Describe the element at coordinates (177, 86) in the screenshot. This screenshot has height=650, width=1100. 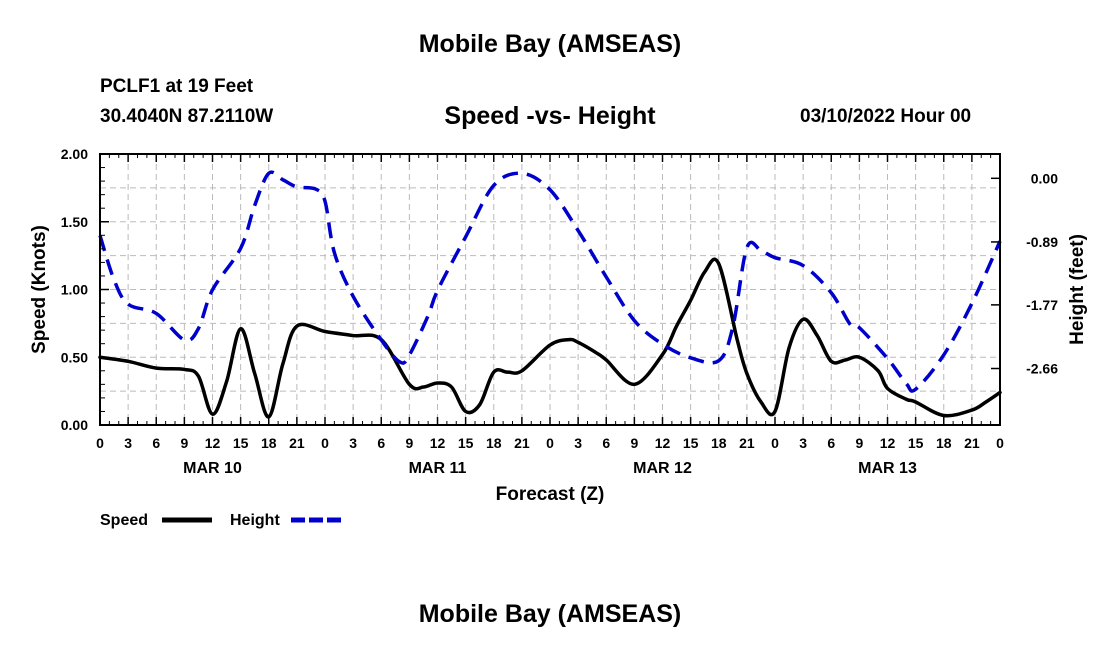
I see `station-label: PCLF1 at 19 Feet` at that location.